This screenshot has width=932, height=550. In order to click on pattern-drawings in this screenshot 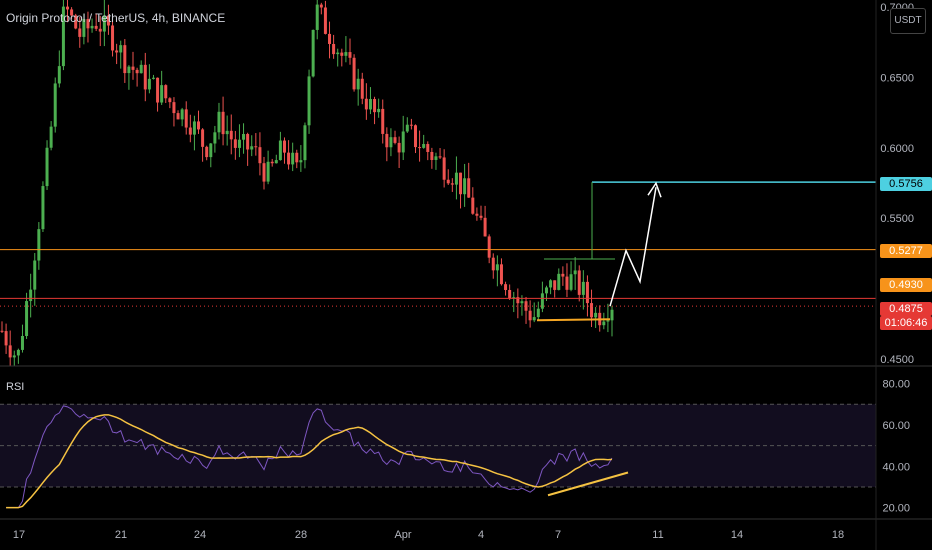, I will do `click(599, 251)`.